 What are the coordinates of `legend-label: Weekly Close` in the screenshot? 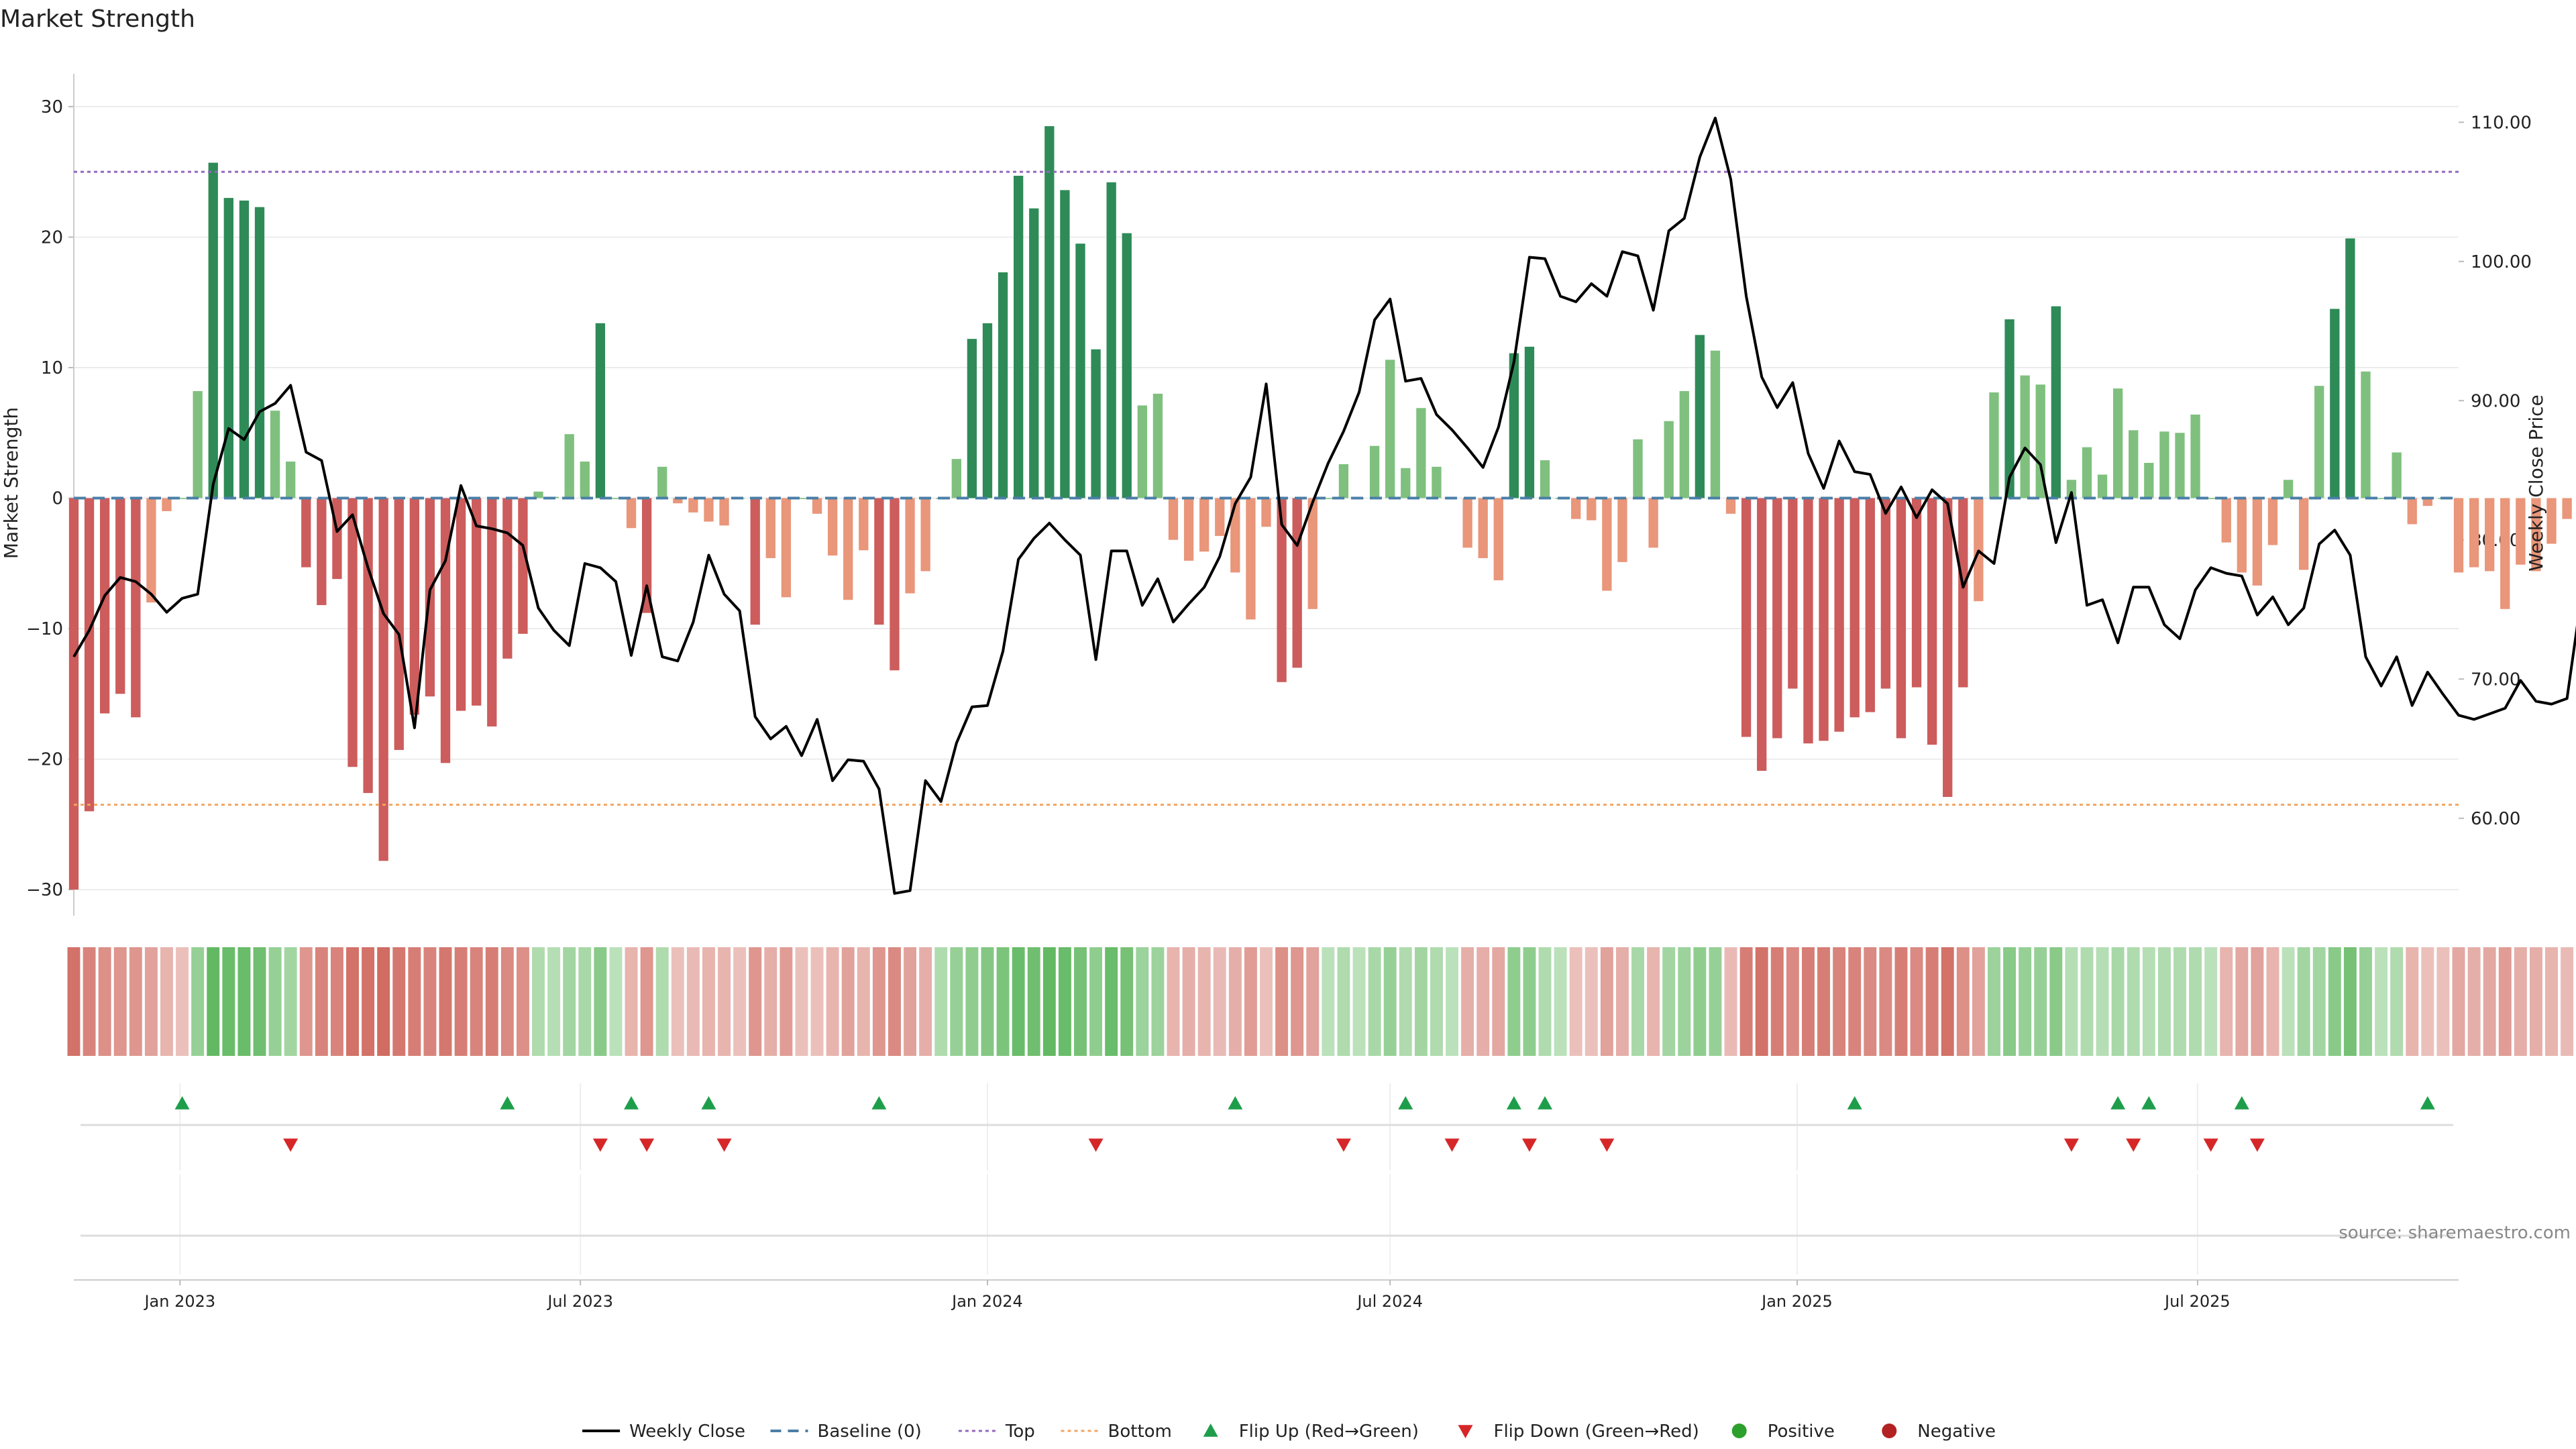 It's located at (687, 1431).